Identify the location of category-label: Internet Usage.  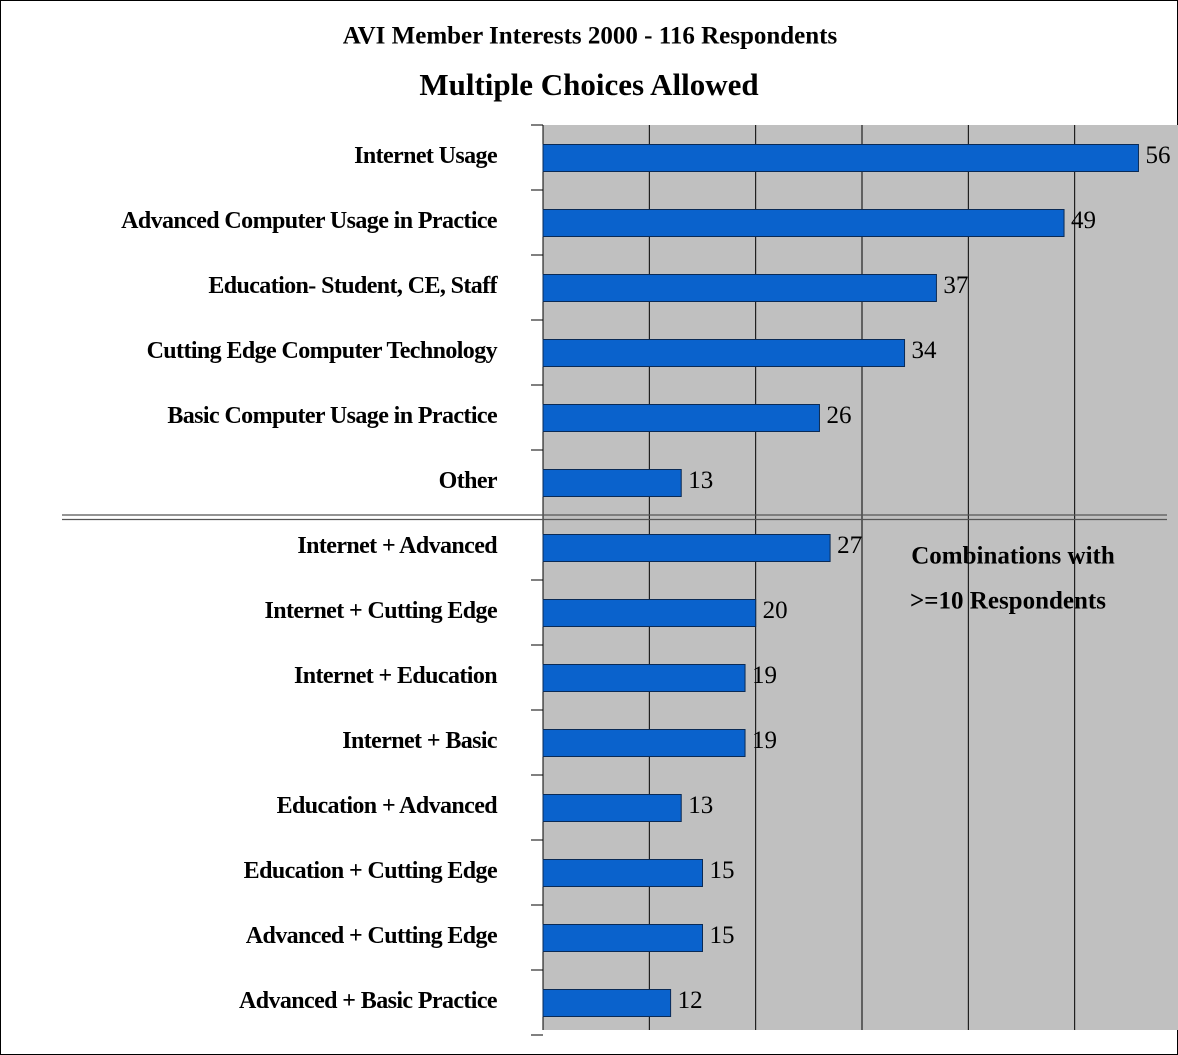
(426, 156).